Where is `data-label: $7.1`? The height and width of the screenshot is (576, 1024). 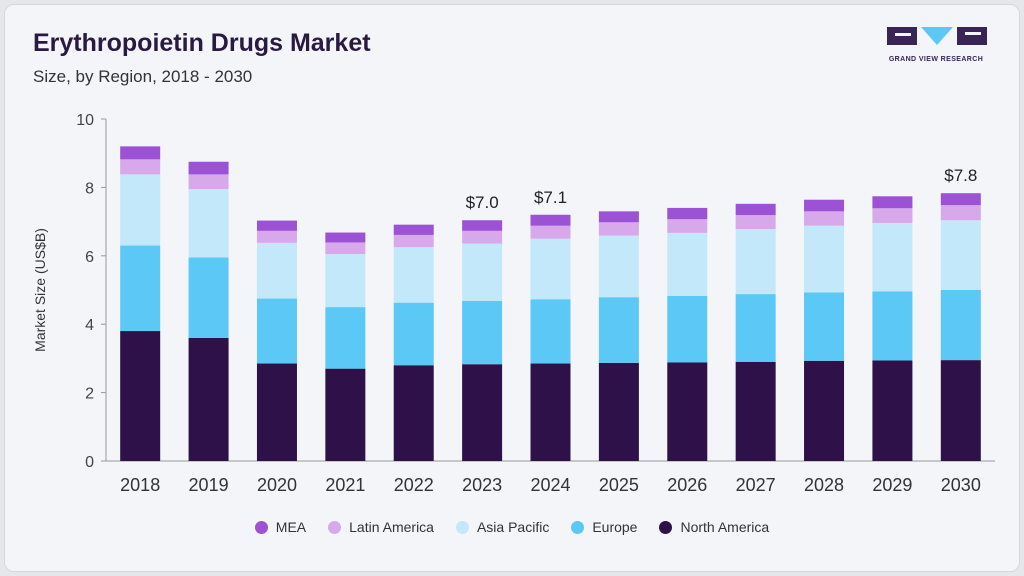
data-label: $7.1 is located at coordinates (550, 197).